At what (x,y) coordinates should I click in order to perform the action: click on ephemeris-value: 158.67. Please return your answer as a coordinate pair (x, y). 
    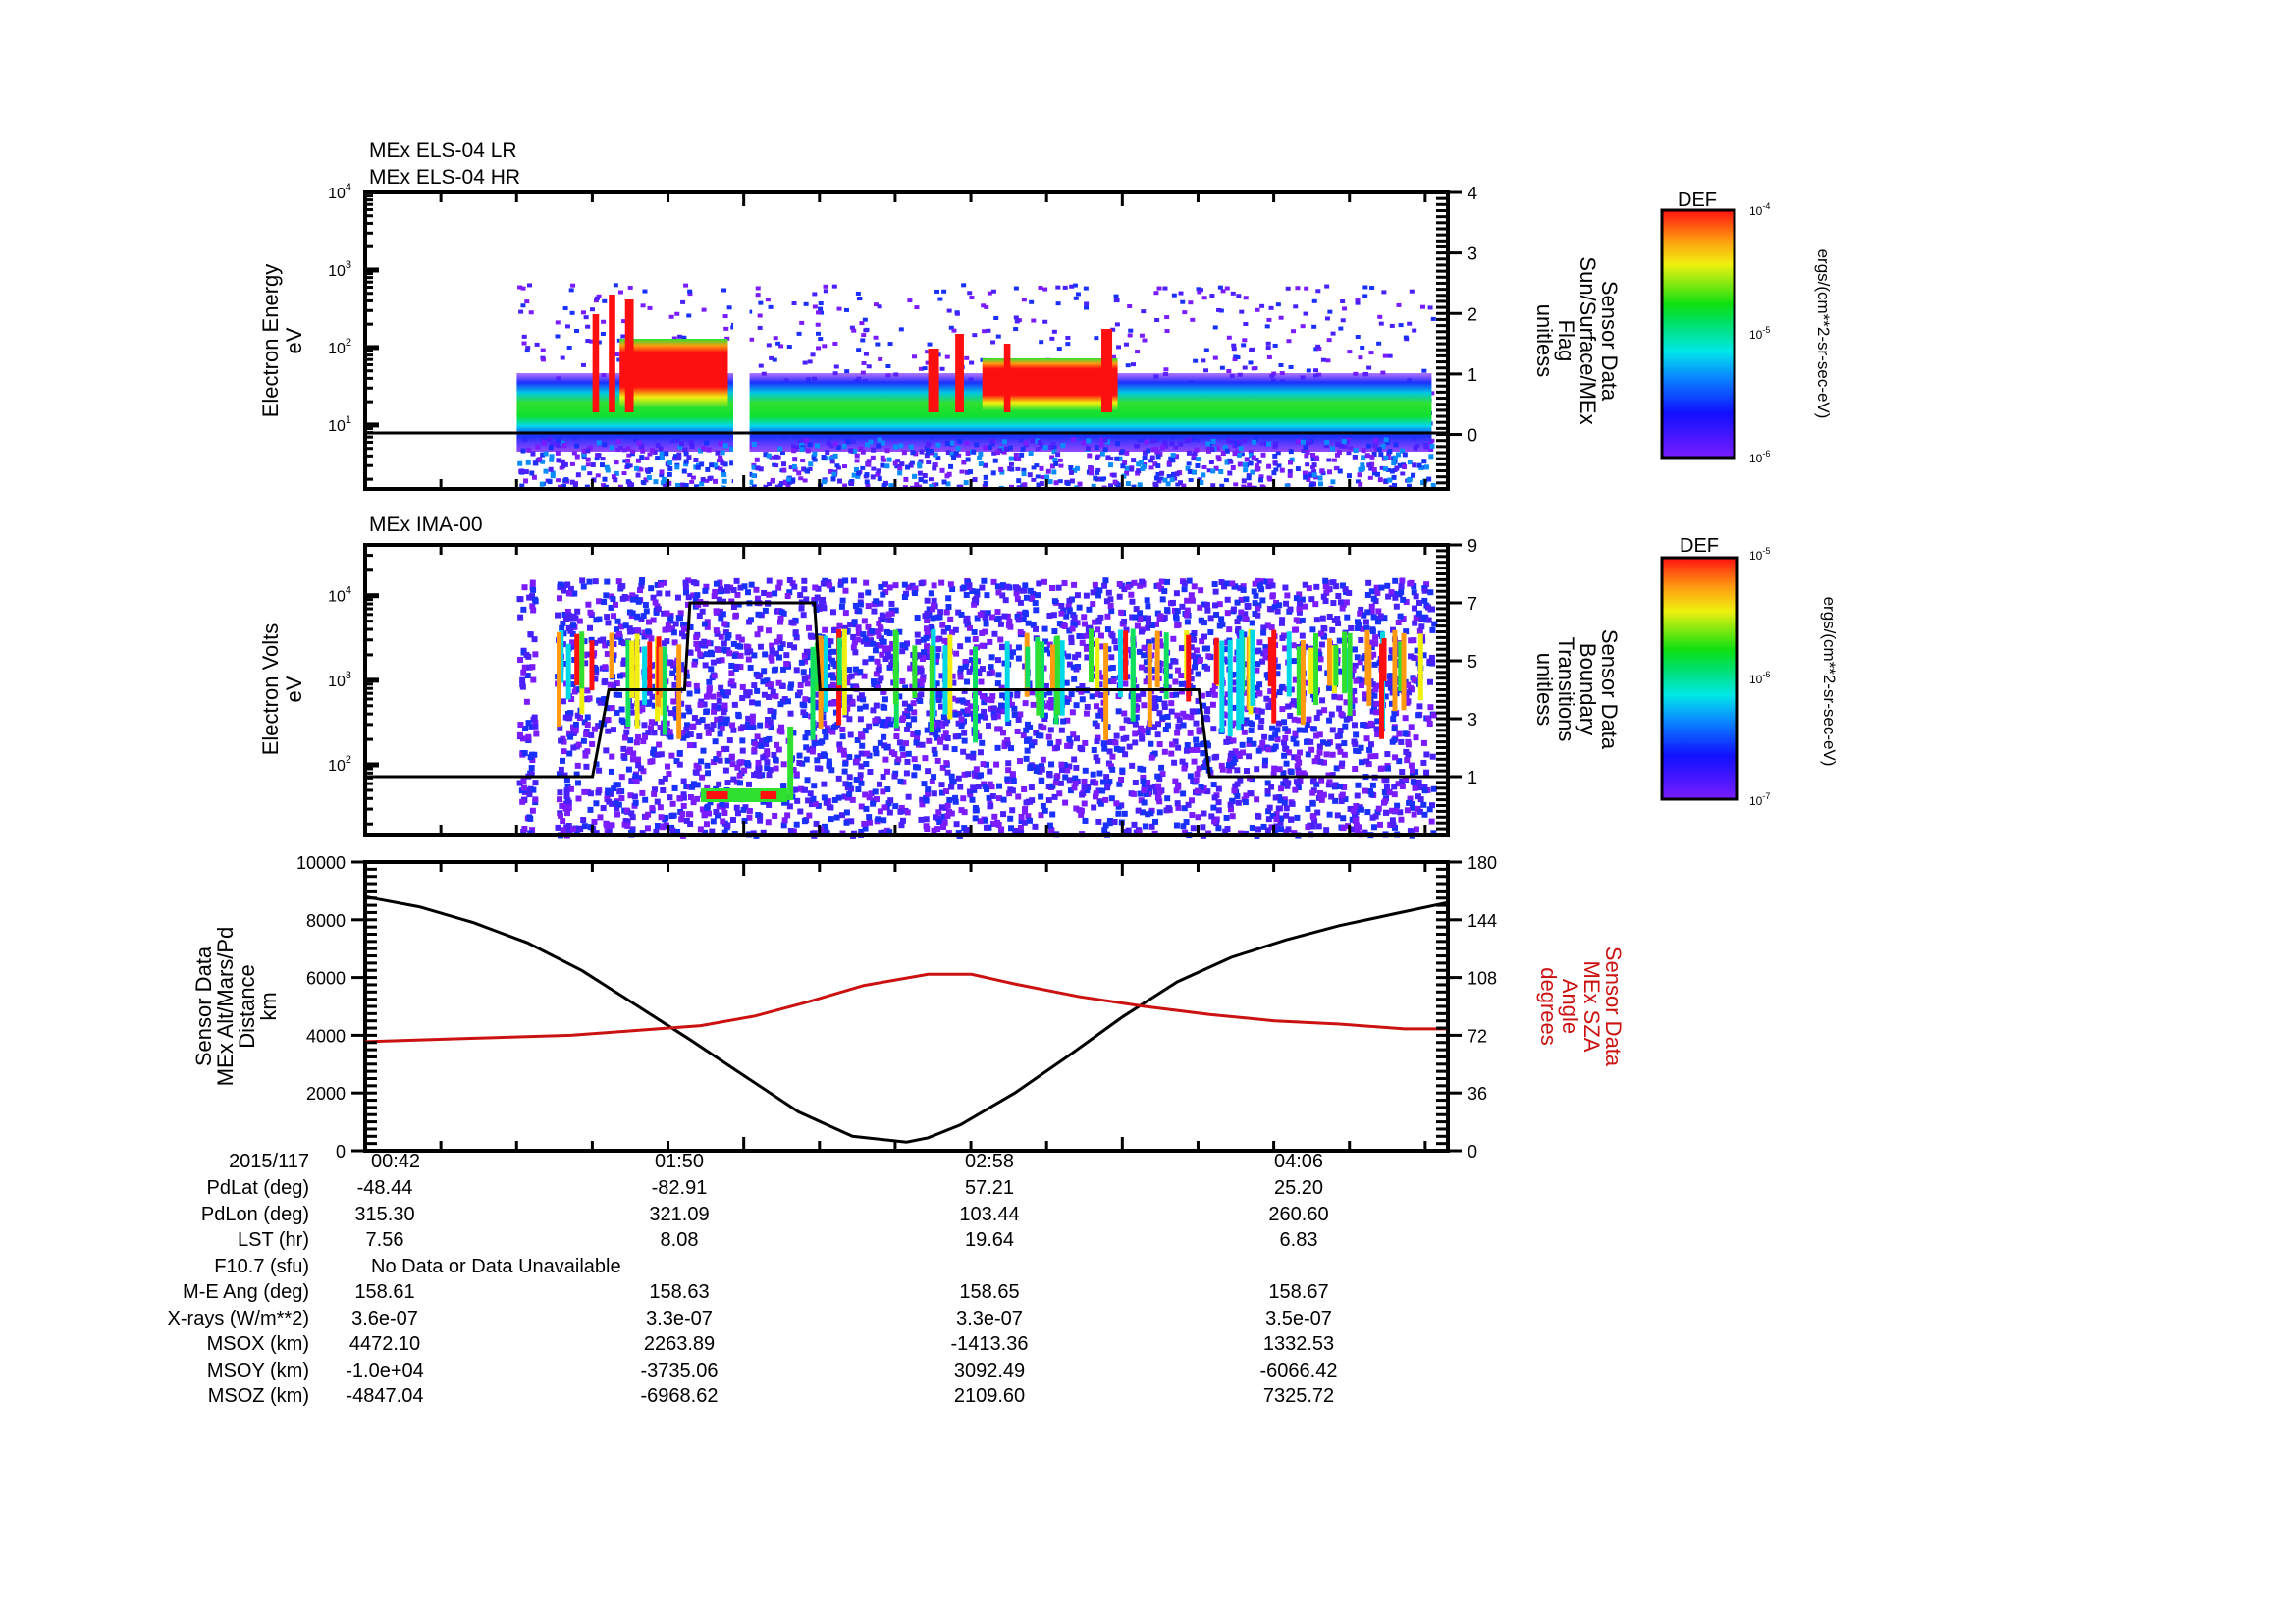
    Looking at the image, I should click on (1299, 1292).